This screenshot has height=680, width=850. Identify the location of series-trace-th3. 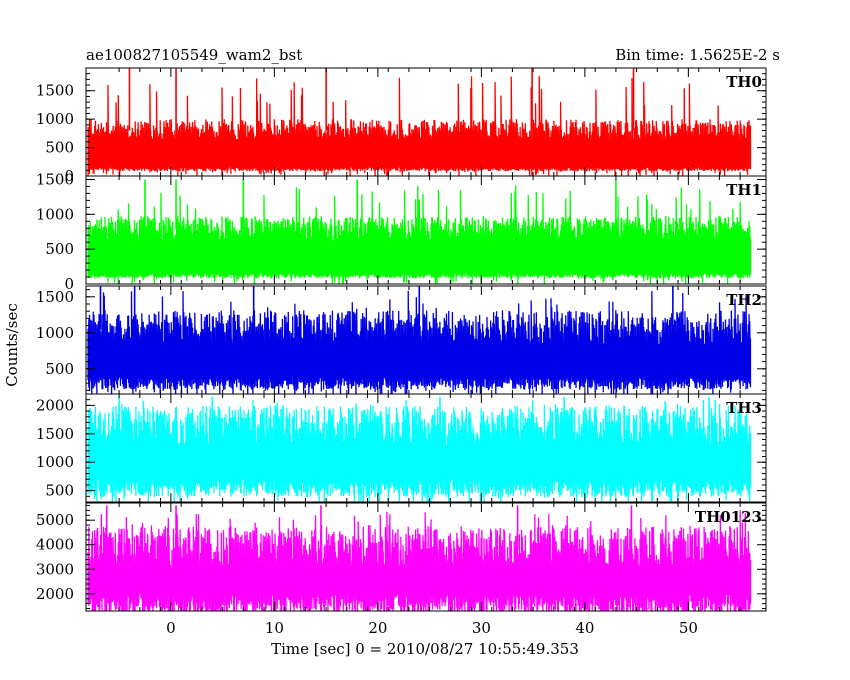
(419, 450).